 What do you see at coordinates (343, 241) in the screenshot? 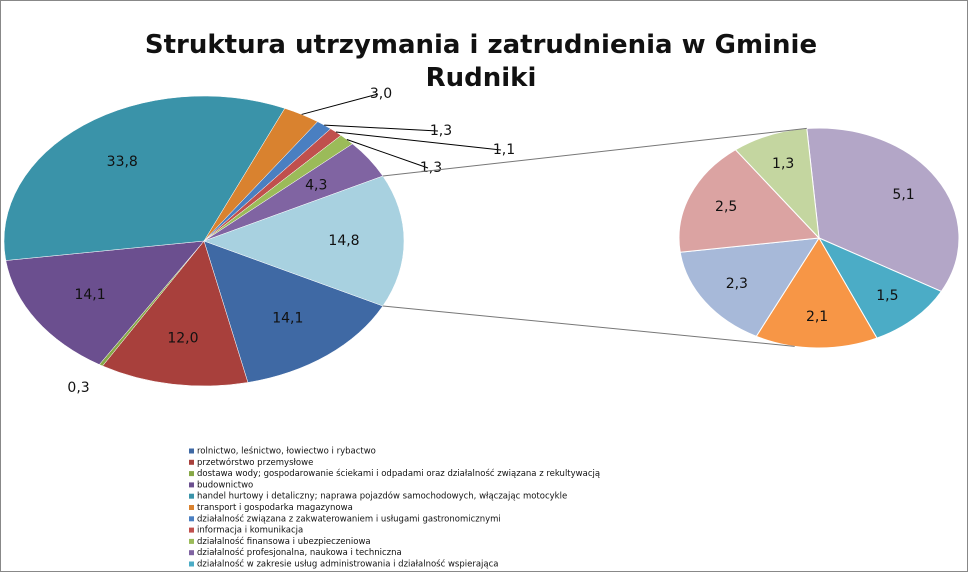
I see `data-label: 14,8` at bounding box center [343, 241].